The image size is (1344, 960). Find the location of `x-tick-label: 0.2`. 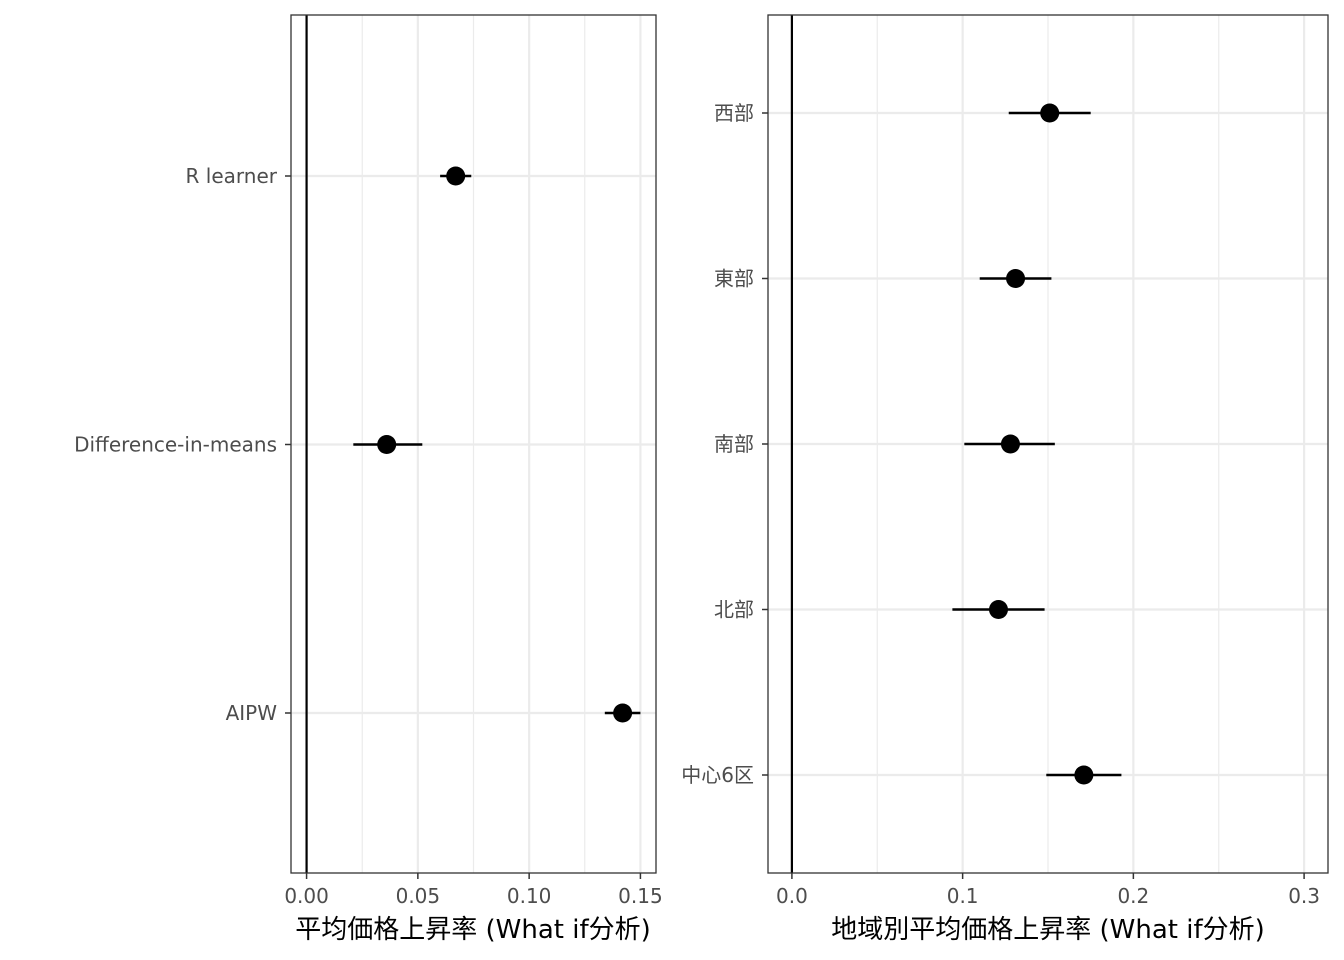

x-tick-label: 0.2 is located at coordinates (1133, 896).